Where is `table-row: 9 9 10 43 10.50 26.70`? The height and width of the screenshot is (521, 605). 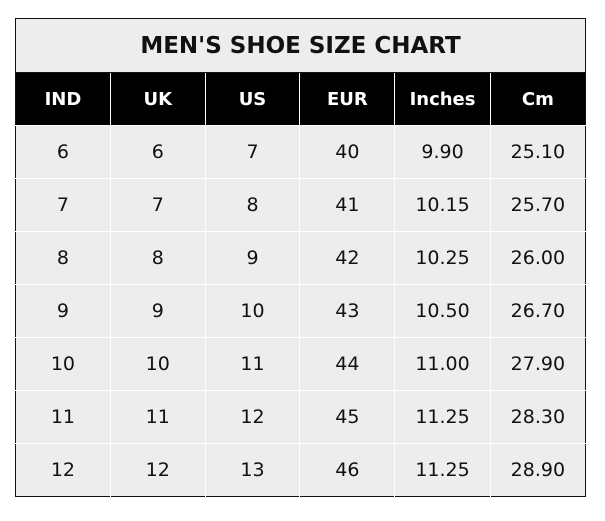 table-row: 9 9 10 43 10.50 26.70 is located at coordinates (300, 311).